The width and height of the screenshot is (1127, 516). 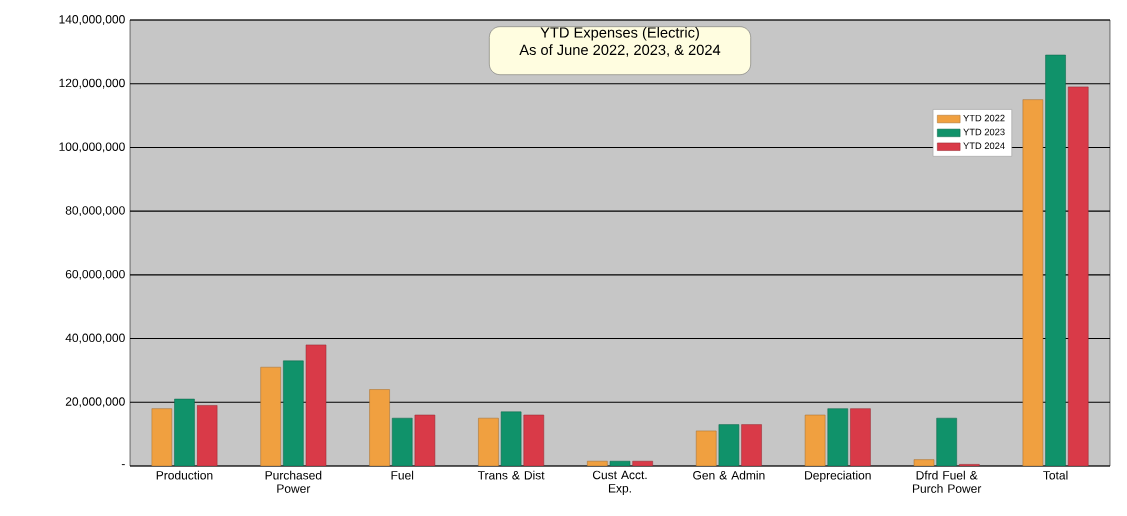 I want to click on legend-label: YTD 2024, so click(x=984, y=146).